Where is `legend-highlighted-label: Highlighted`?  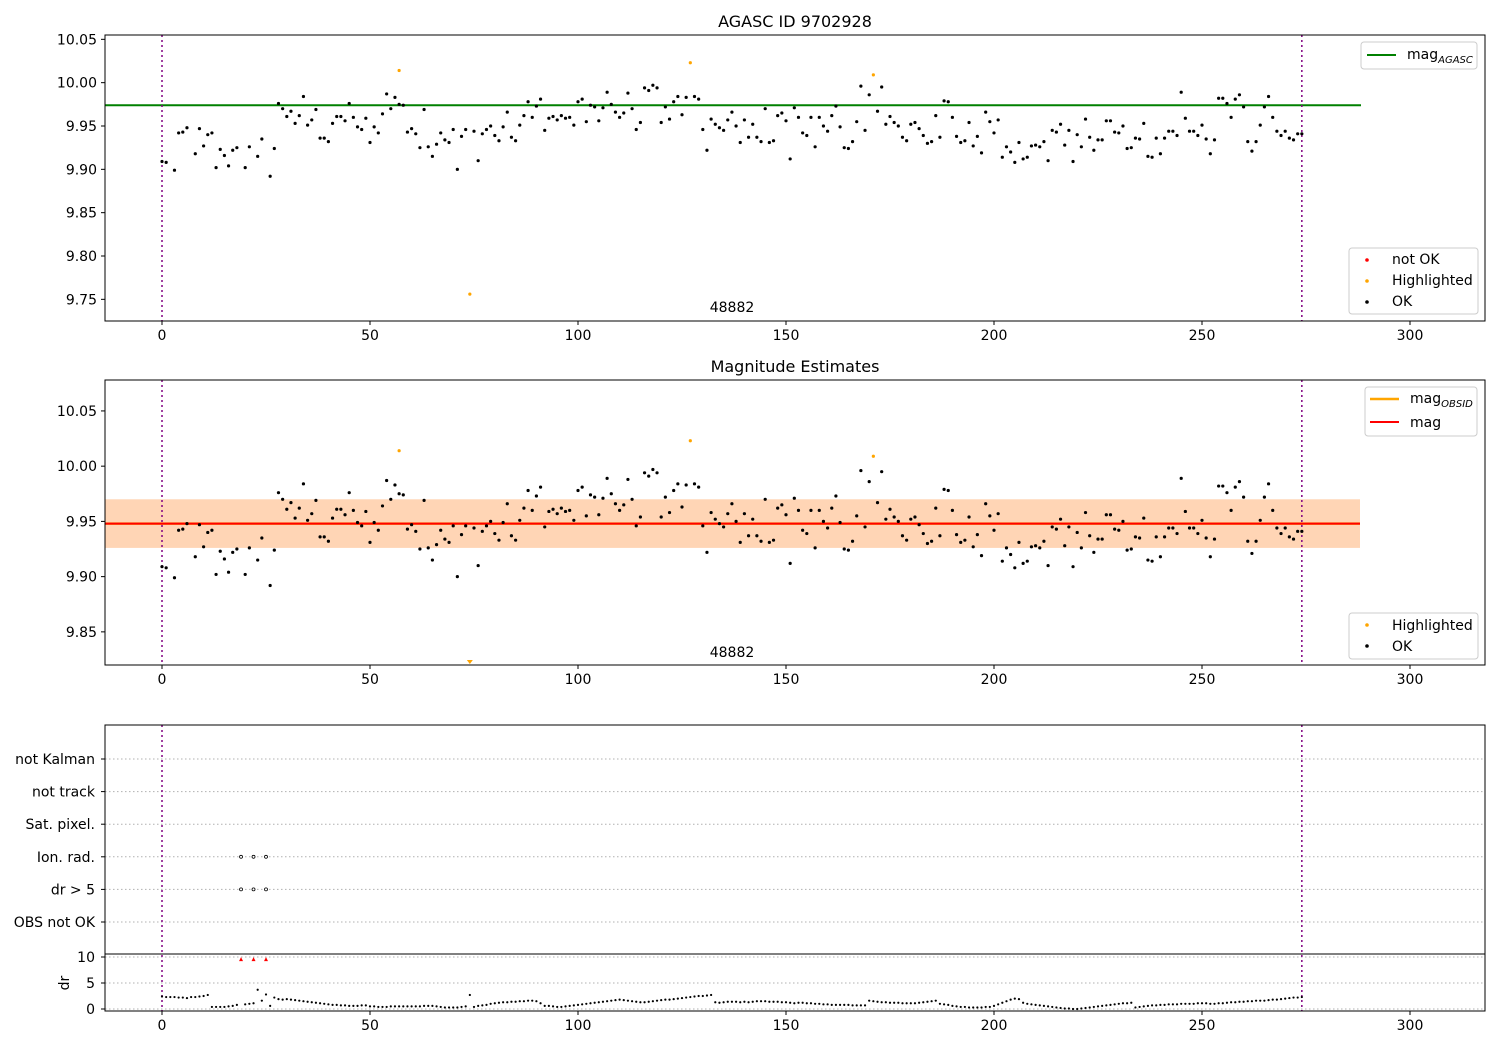 legend-highlighted-label: Highlighted is located at coordinates (1432, 281).